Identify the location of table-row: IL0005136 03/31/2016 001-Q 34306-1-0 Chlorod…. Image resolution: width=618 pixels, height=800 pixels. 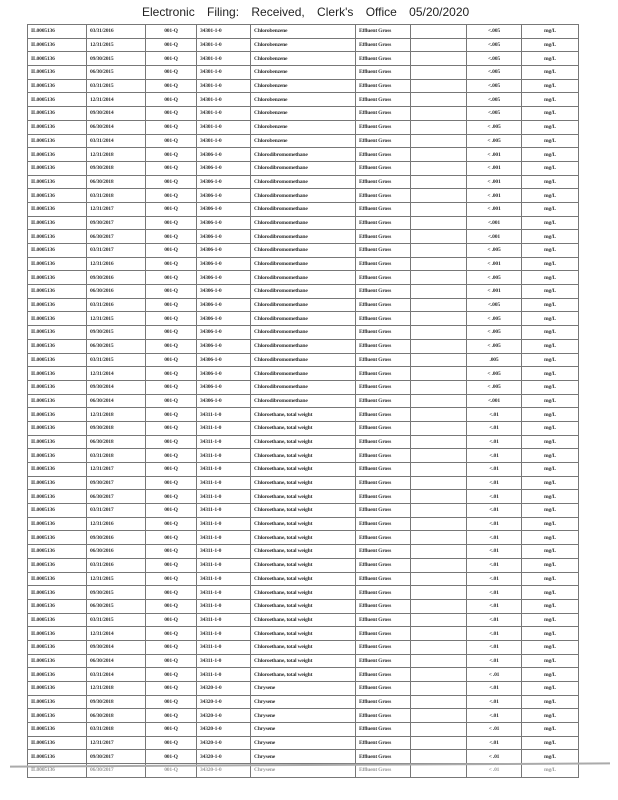
(303, 305).